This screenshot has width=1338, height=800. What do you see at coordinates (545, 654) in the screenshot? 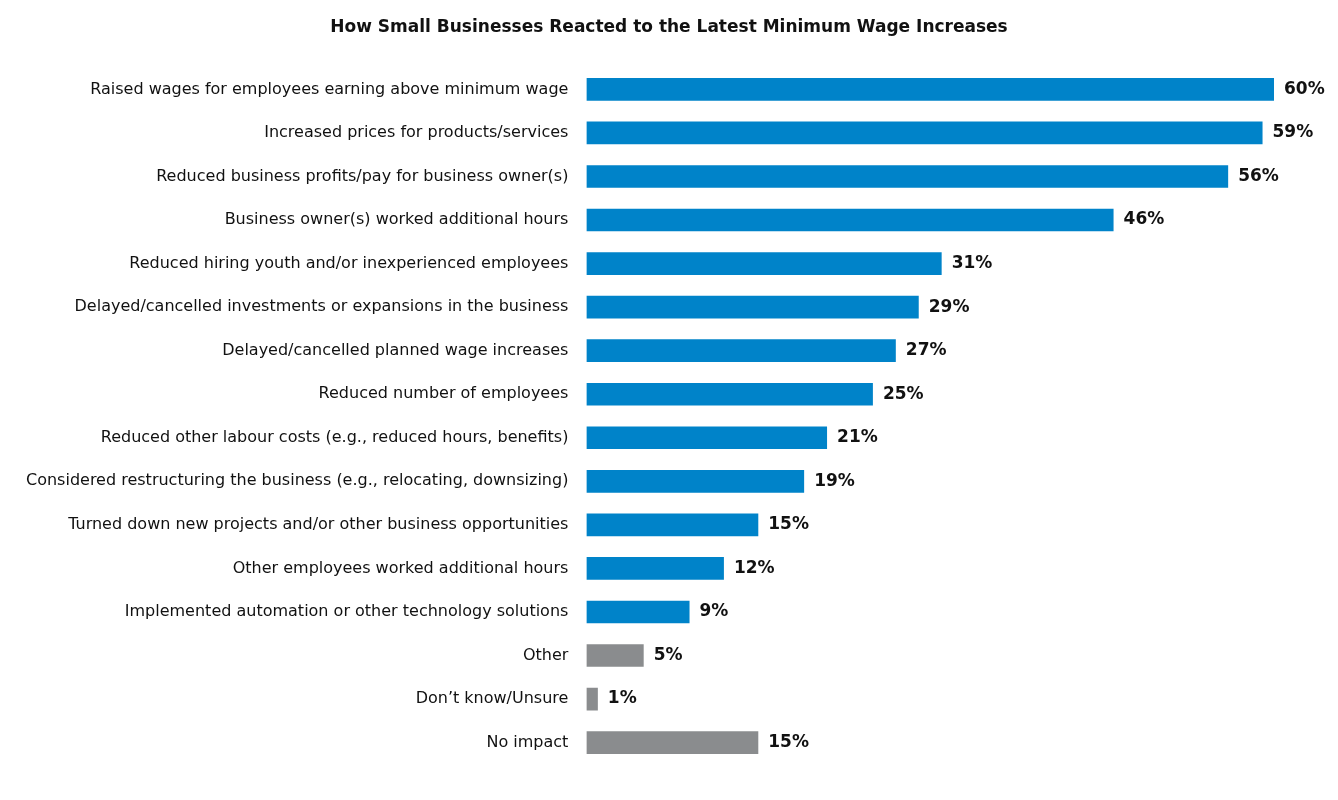
I see `y-tick-label: Other` at bounding box center [545, 654].